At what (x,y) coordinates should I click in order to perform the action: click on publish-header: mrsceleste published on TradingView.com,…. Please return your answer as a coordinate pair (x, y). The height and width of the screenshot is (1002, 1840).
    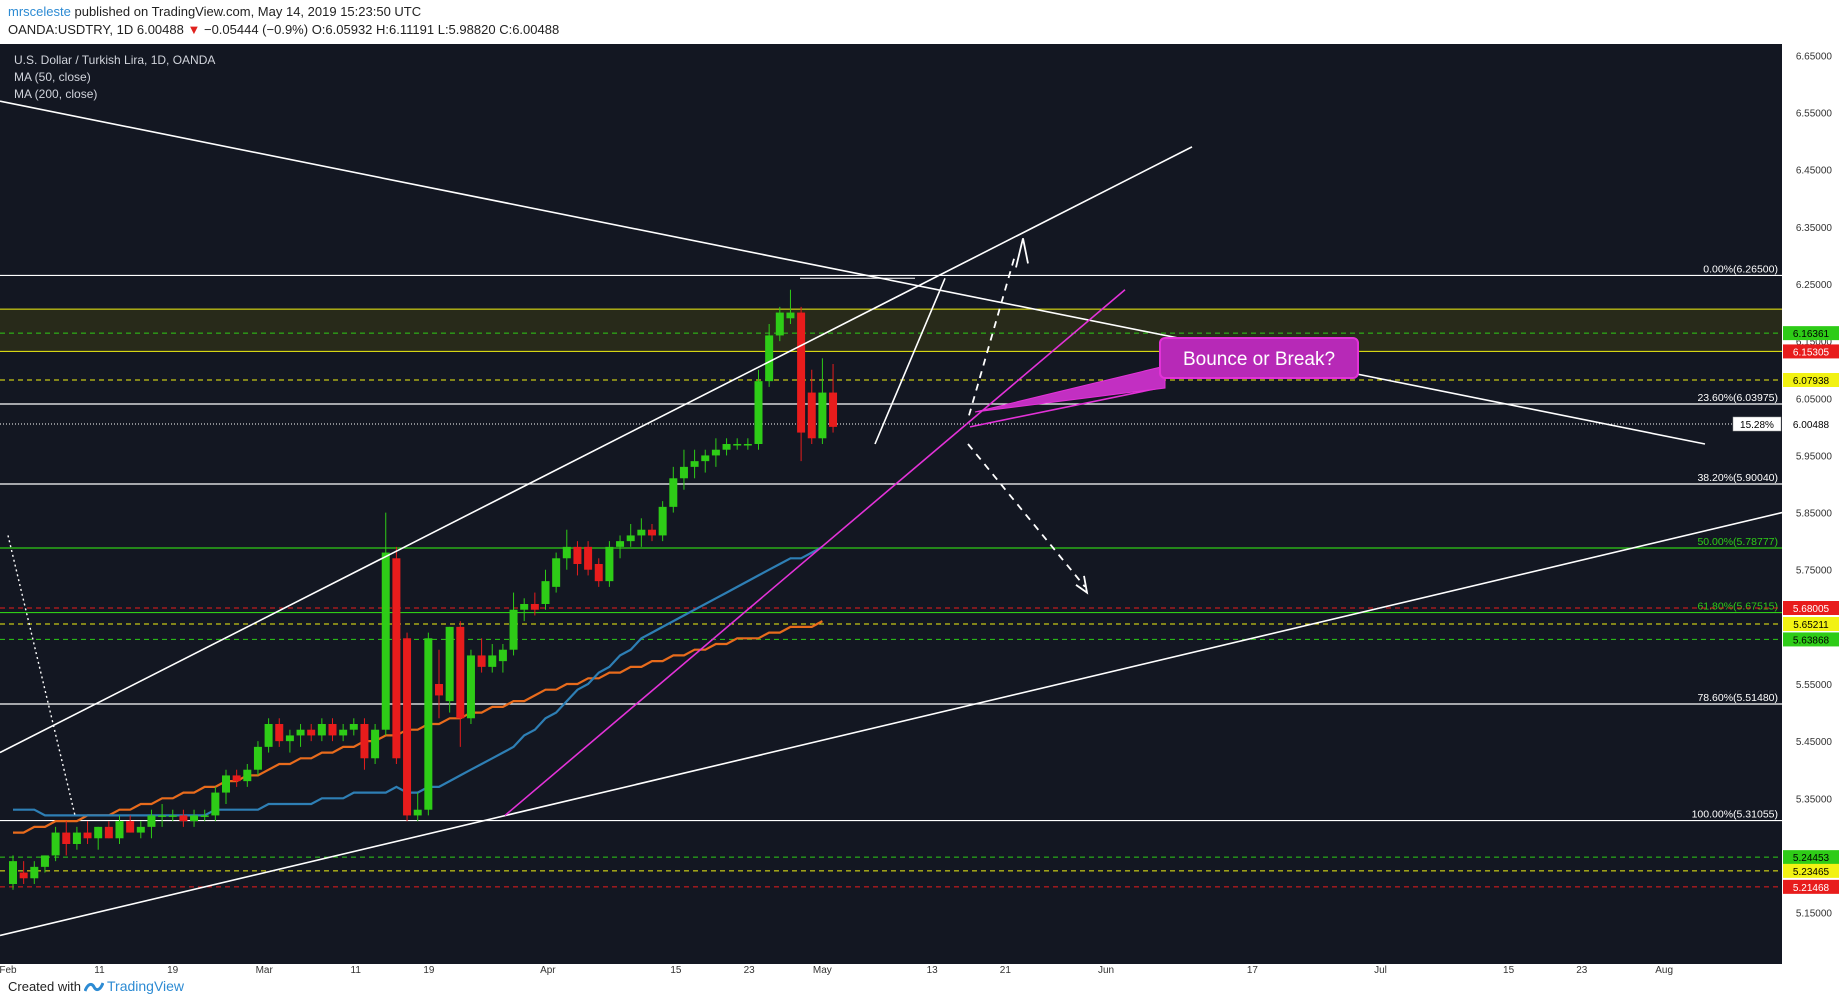
    Looking at the image, I should click on (920, 22).